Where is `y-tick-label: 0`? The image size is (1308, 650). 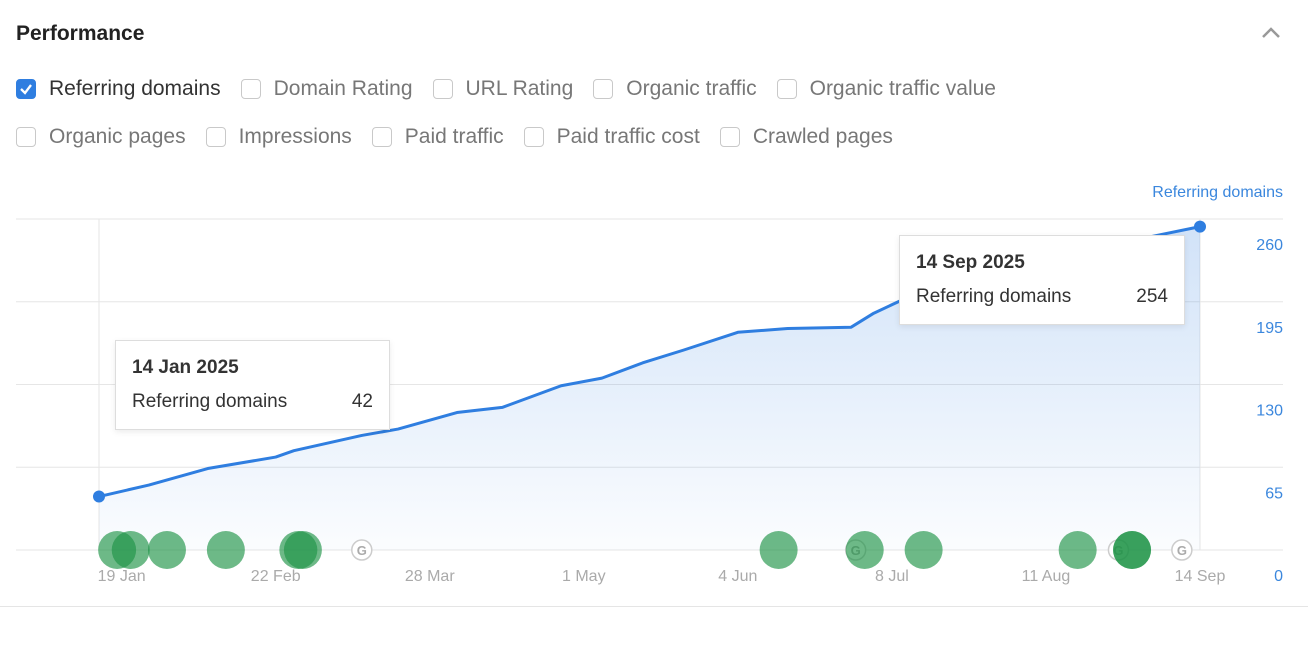 y-tick-label: 0 is located at coordinates (1278, 576).